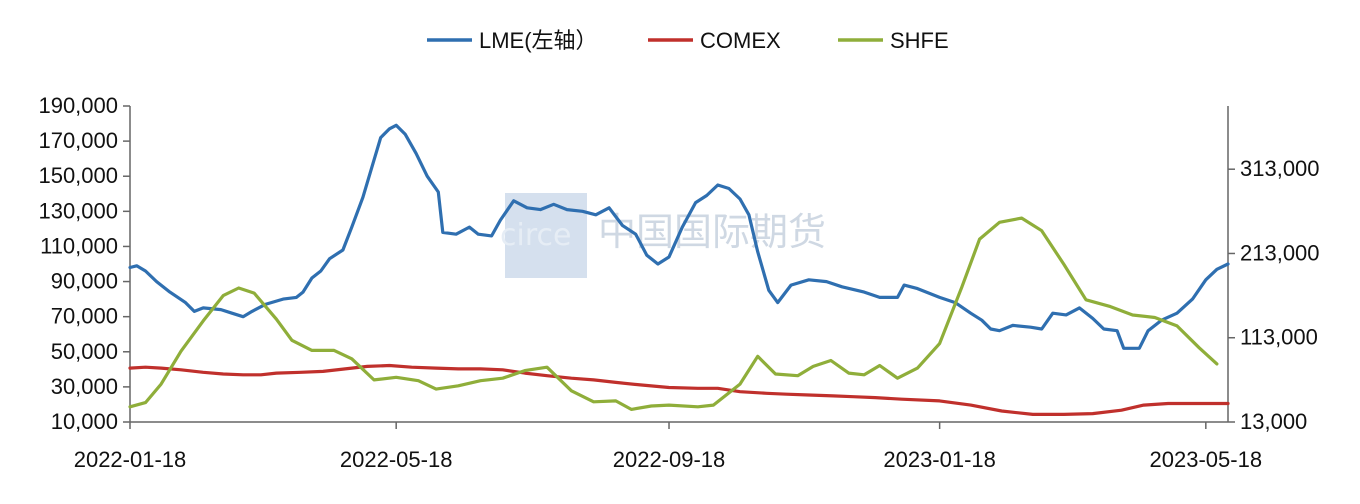 The height and width of the screenshot is (504, 1360). Describe the element at coordinates (538, 40) in the screenshot. I see `legend-label-lme: LME(左轴）` at that location.